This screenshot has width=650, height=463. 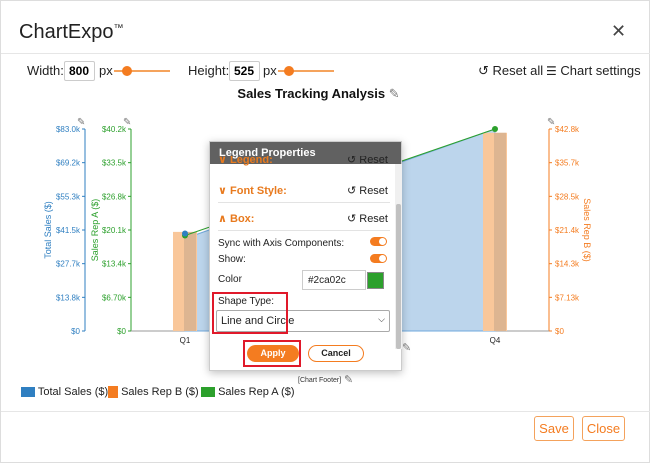 I want to click on height-input, so click(x=244, y=71).